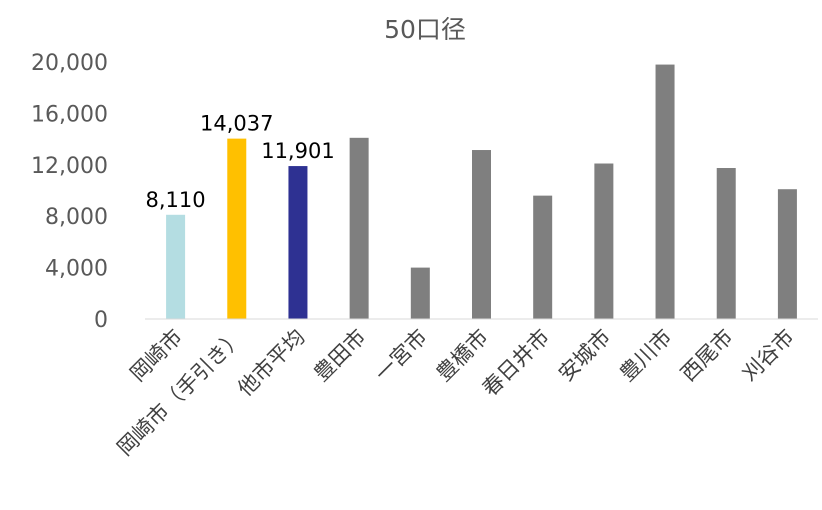  Describe the element at coordinates (101, 320) in the screenshot. I see `y-tick-label: 0` at that location.